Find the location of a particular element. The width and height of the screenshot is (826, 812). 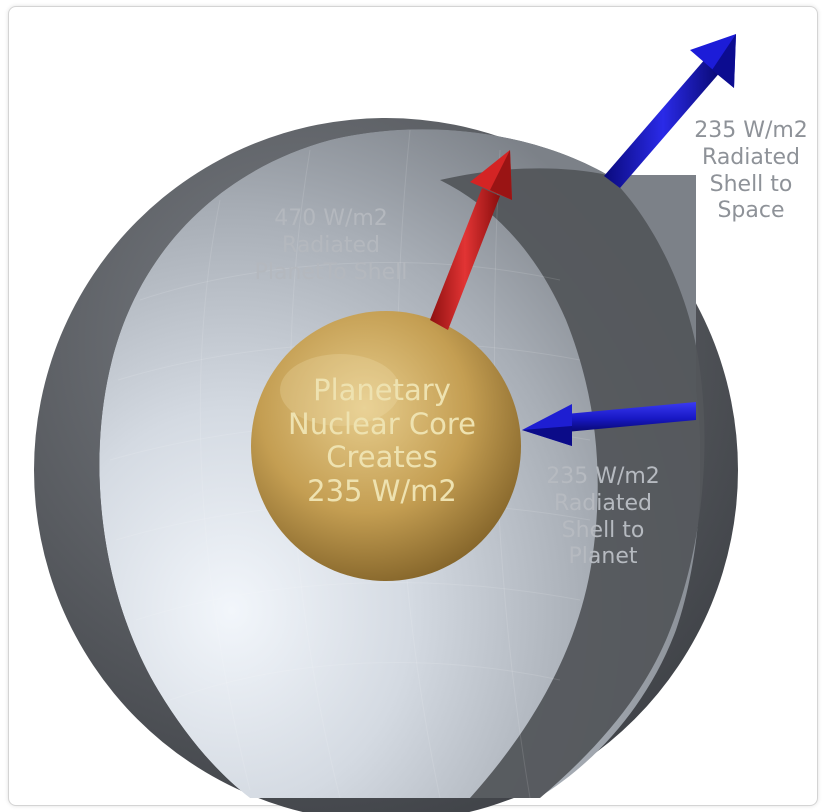

label-line: Space is located at coordinates (751, 211).